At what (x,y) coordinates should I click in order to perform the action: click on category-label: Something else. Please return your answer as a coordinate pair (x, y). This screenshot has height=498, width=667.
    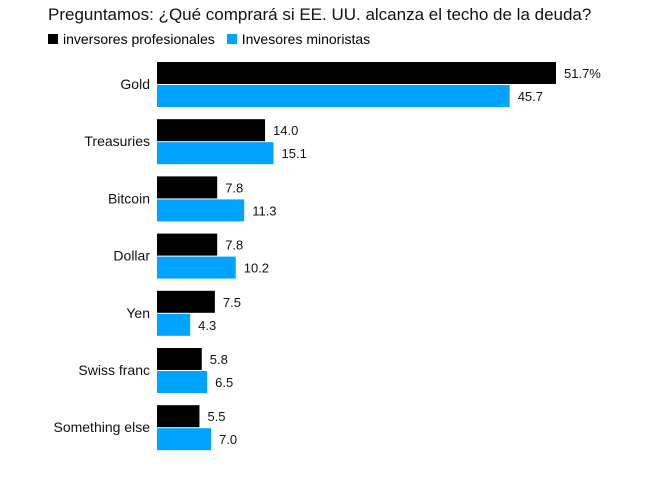
    Looking at the image, I should click on (101, 427).